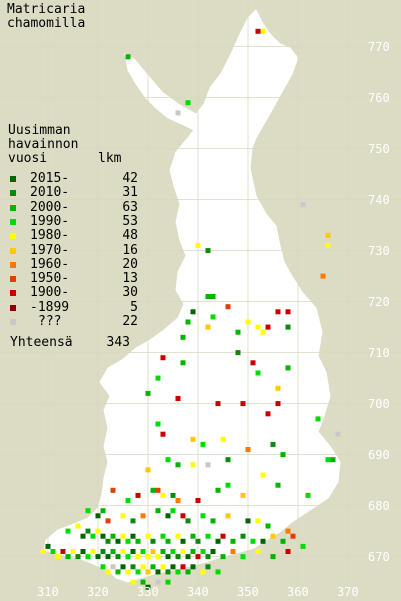 This screenshot has height=601, width=401. Describe the element at coordinates (379, 301) in the screenshot. I see `y-tick-label: 720` at that location.